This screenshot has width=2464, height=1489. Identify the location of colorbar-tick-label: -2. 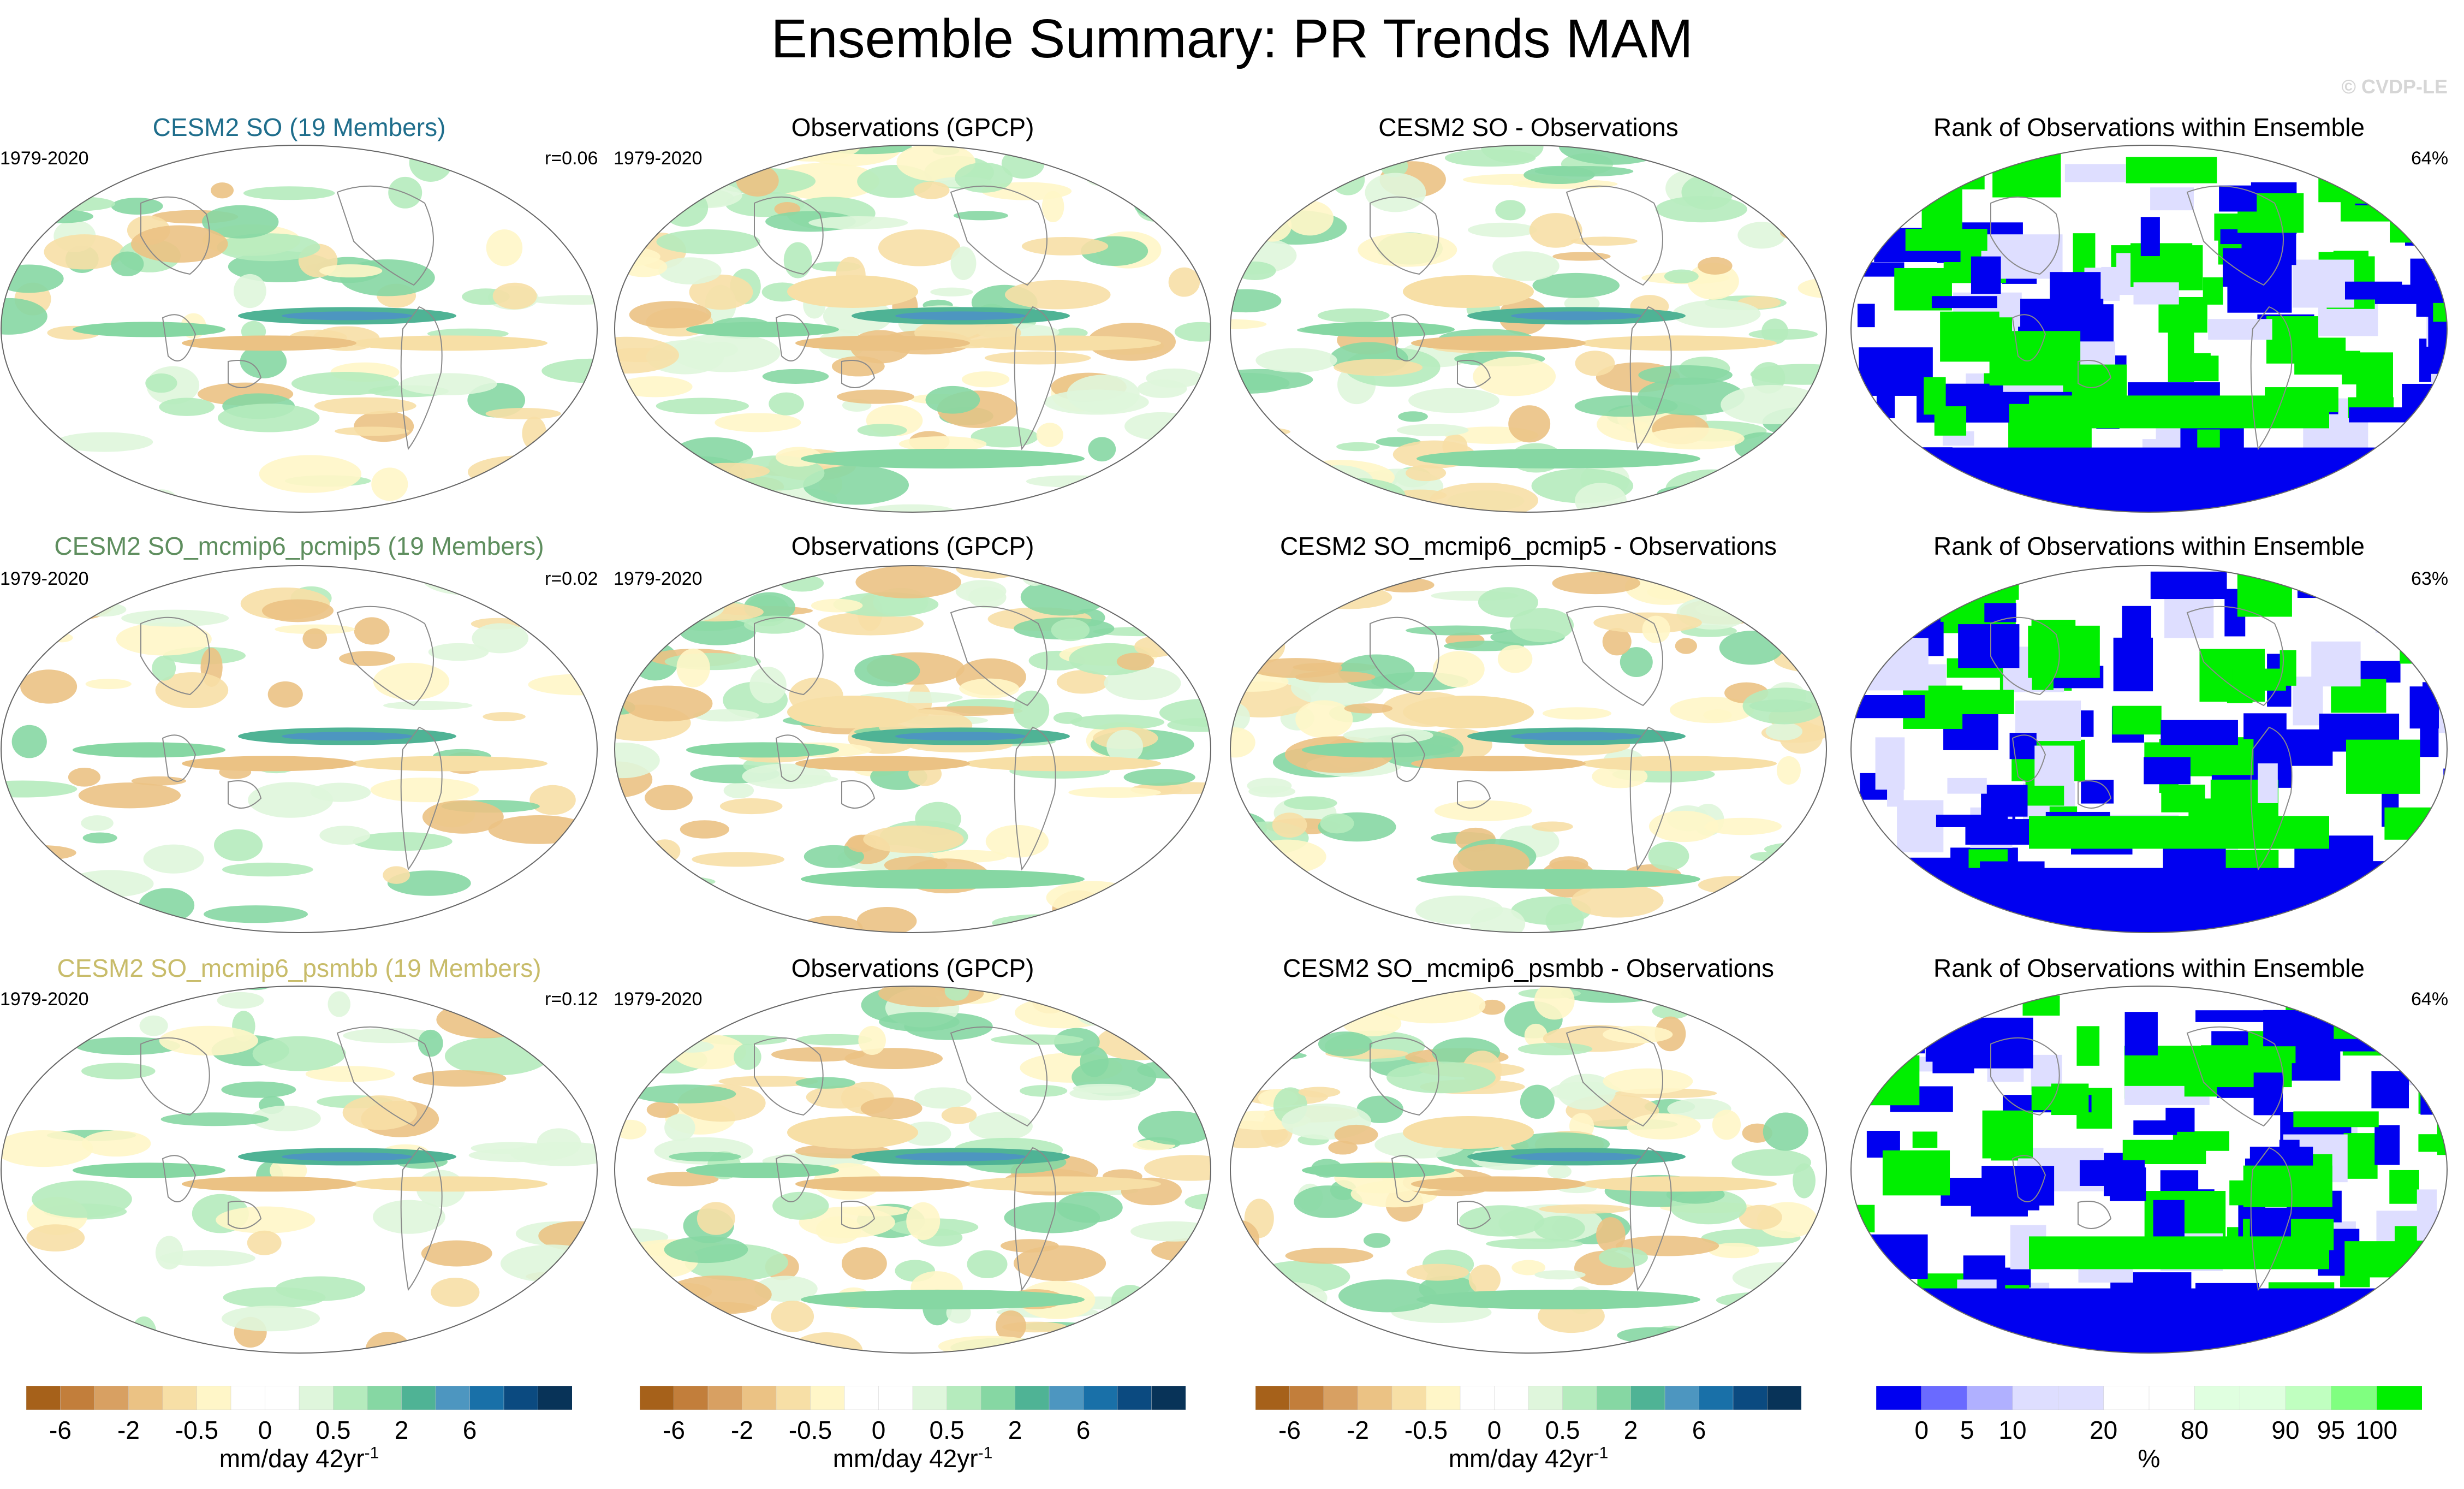
(1358, 1430).